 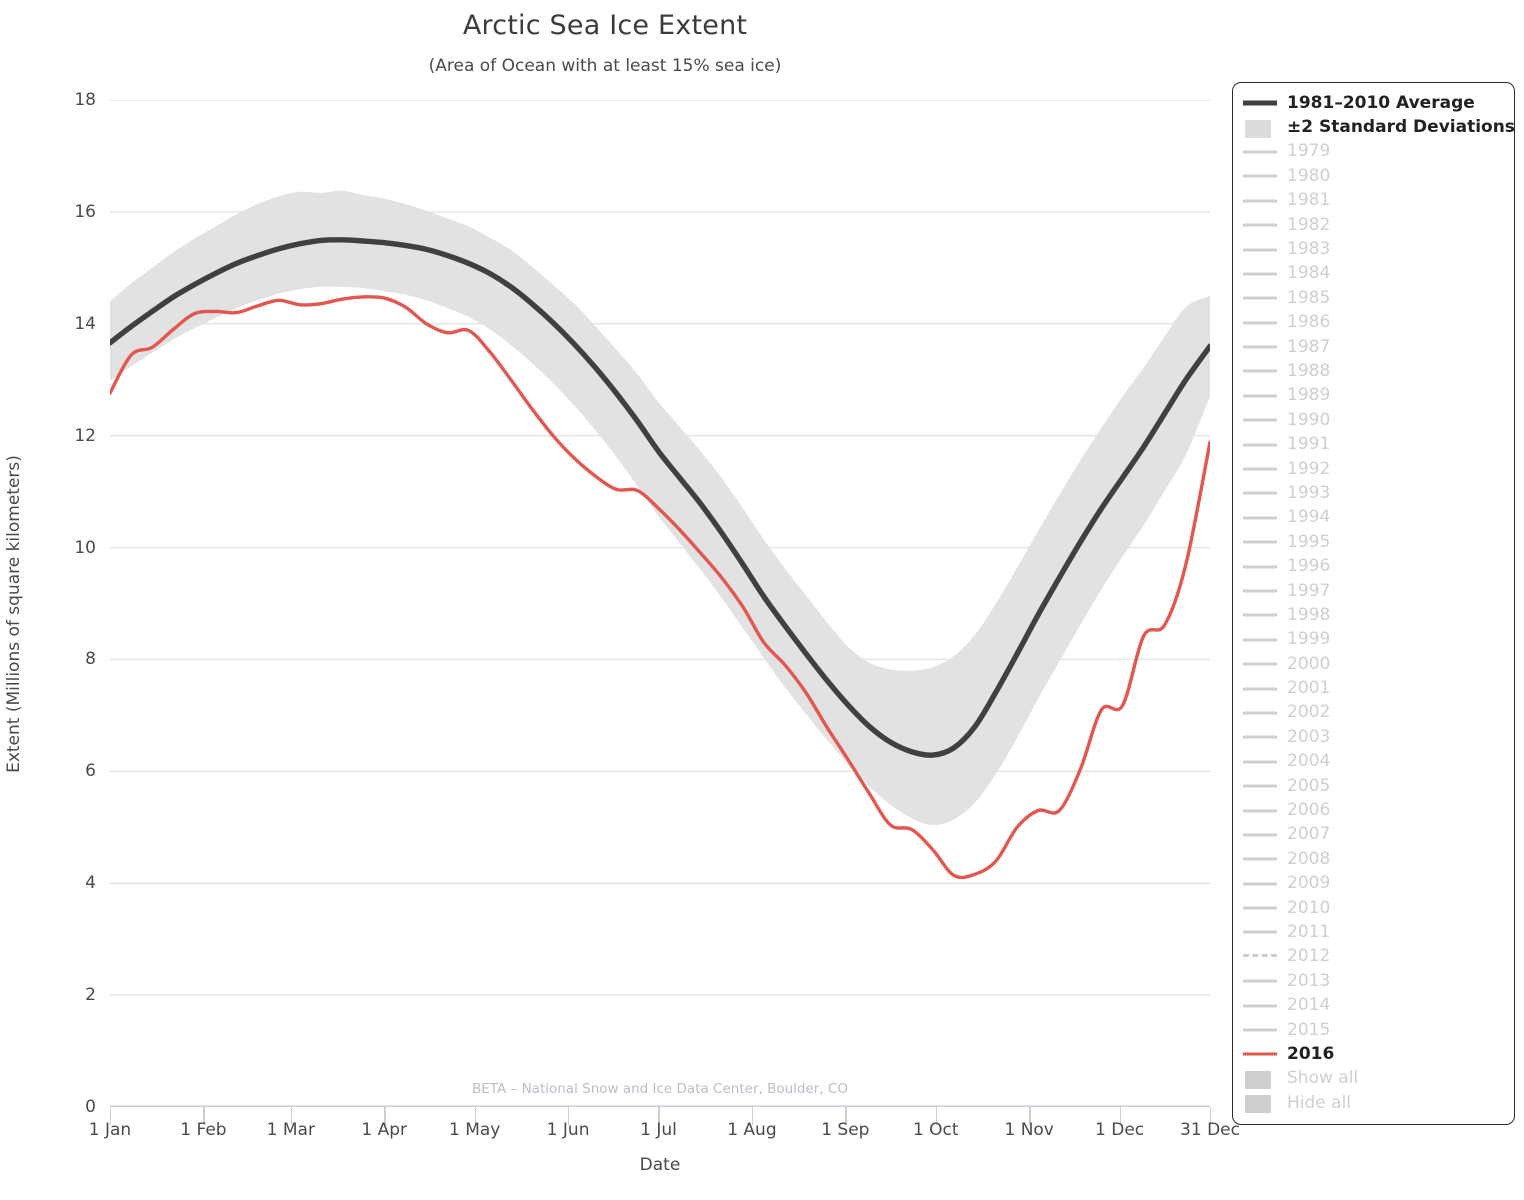 What do you see at coordinates (1378, 640) in the screenshot?
I see `legend-item-1999: 1999` at bounding box center [1378, 640].